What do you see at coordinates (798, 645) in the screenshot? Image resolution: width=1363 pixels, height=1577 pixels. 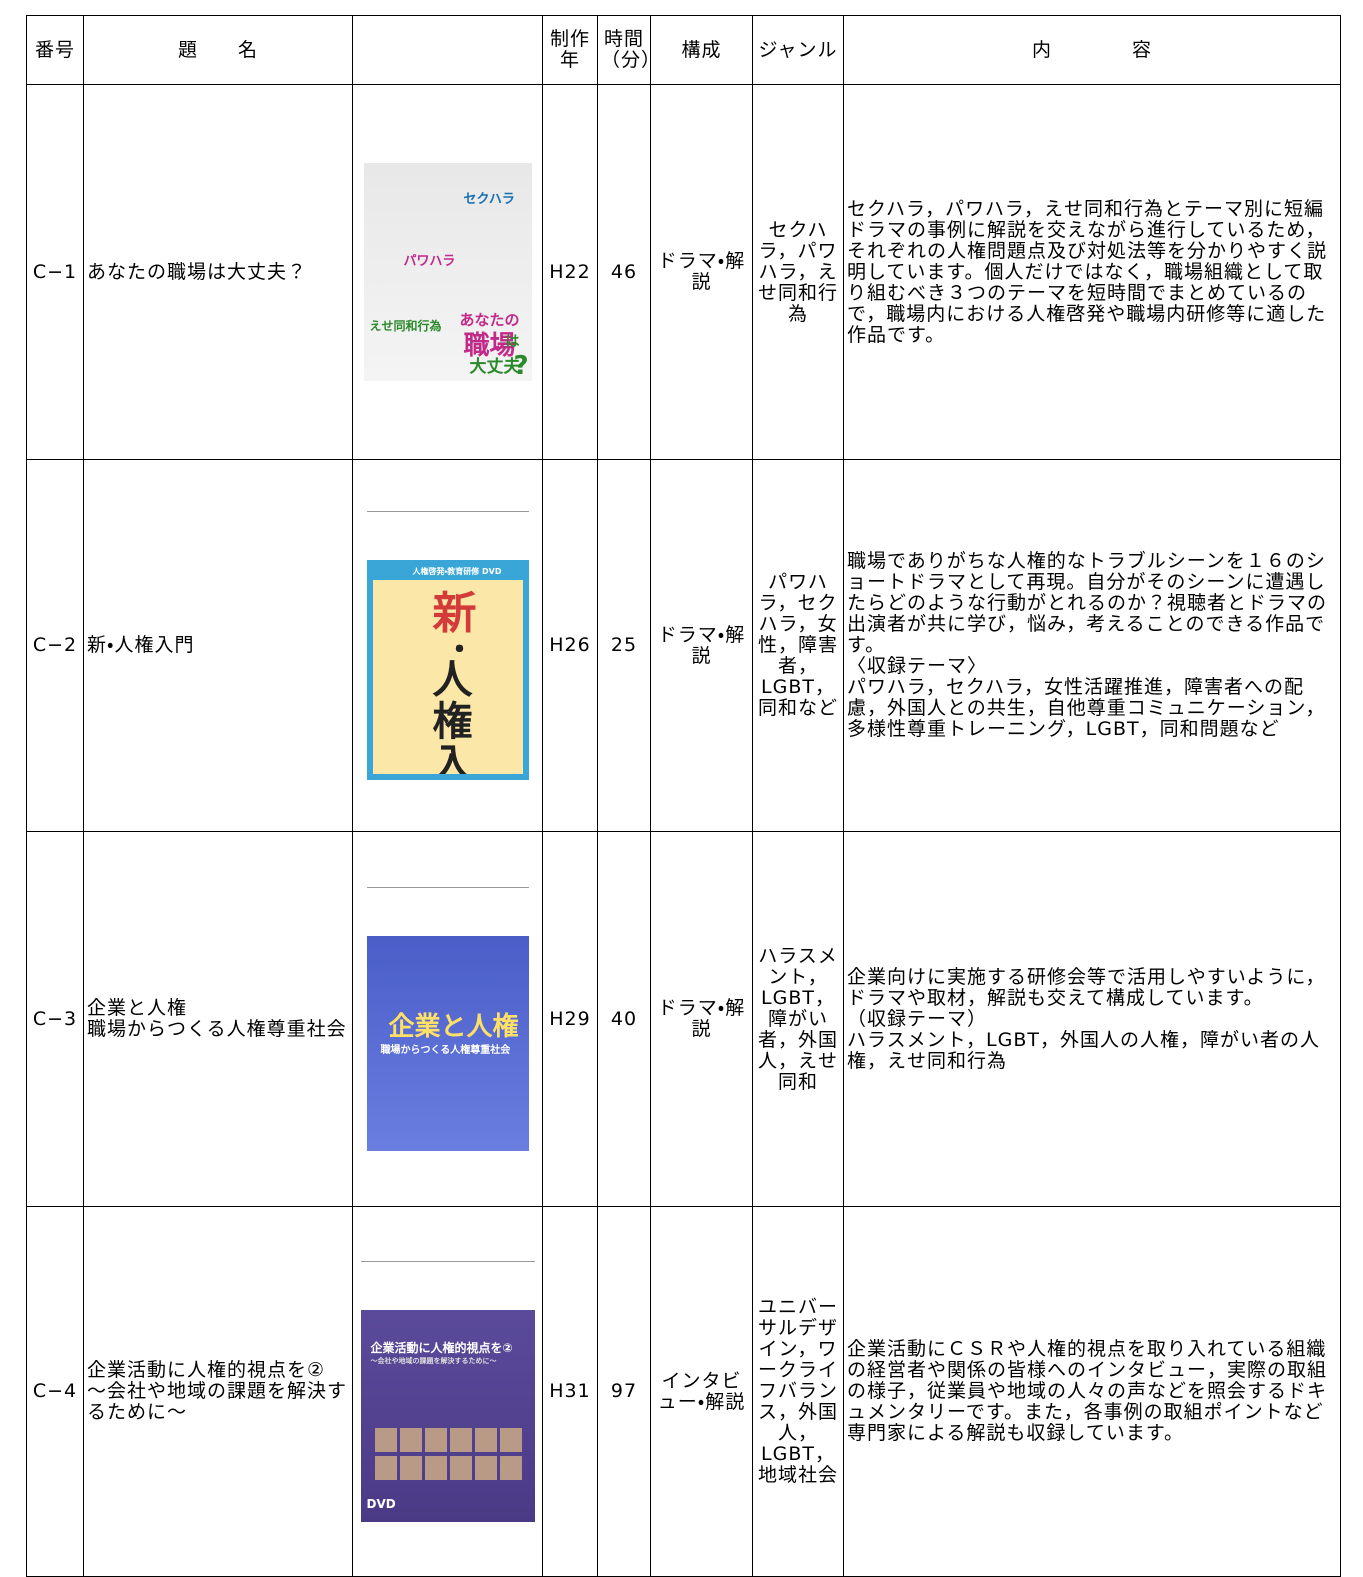 I see `genre-cell: パワハラ，セクハラ，女性，障害者，LGBT，同和など` at bounding box center [798, 645].